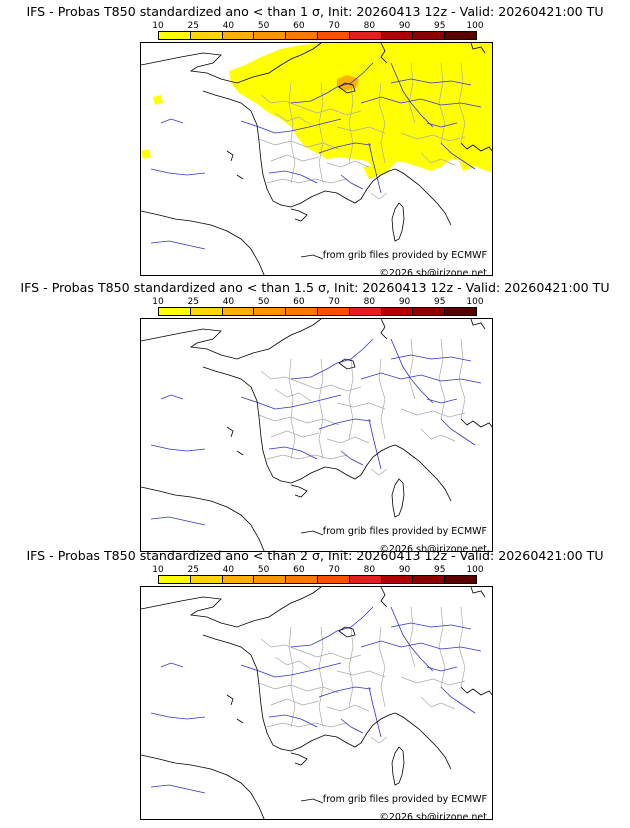  What do you see at coordinates (404, 570) in the screenshot?
I see `colorbar-tick-label: 90` at bounding box center [404, 570].